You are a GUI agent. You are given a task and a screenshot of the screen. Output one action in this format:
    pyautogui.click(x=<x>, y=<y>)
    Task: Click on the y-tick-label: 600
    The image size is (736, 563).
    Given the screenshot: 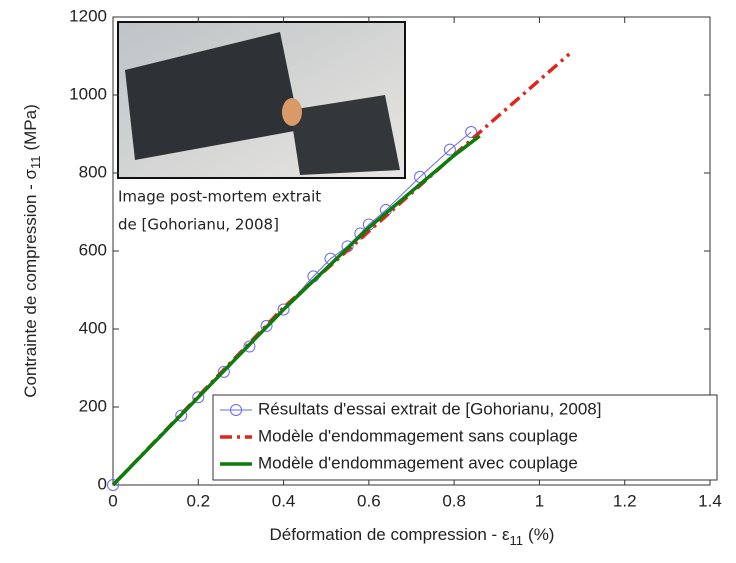 What is the action you would take?
    pyautogui.click(x=93, y=249)
    